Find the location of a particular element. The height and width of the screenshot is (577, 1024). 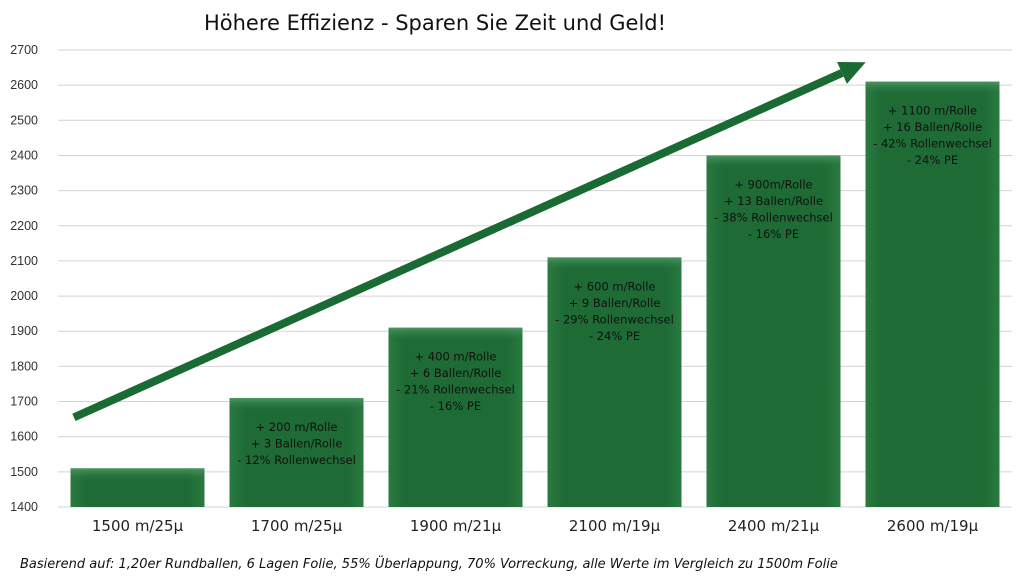

x-category-label: 2400 m/21µ is located at coordinates (774, 526).